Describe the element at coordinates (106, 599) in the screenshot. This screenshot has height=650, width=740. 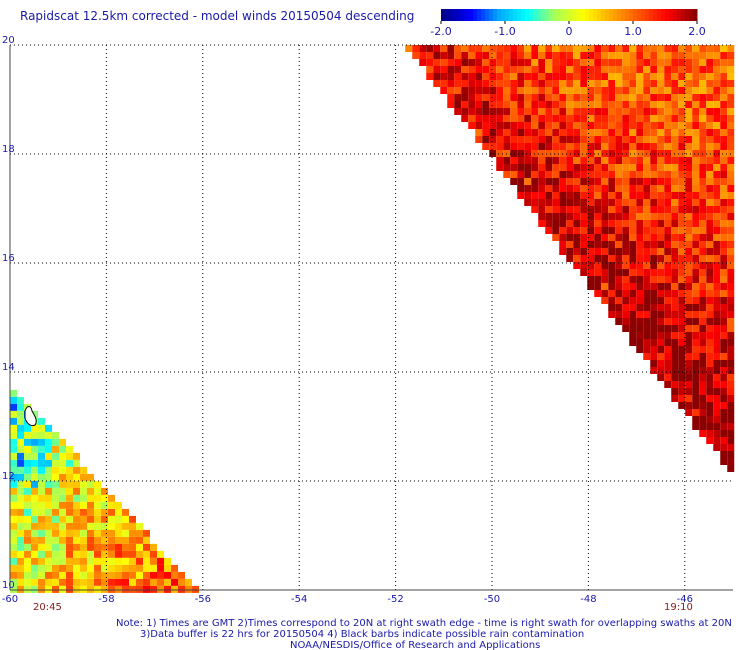
I see `longitude-label: -58` at that location.